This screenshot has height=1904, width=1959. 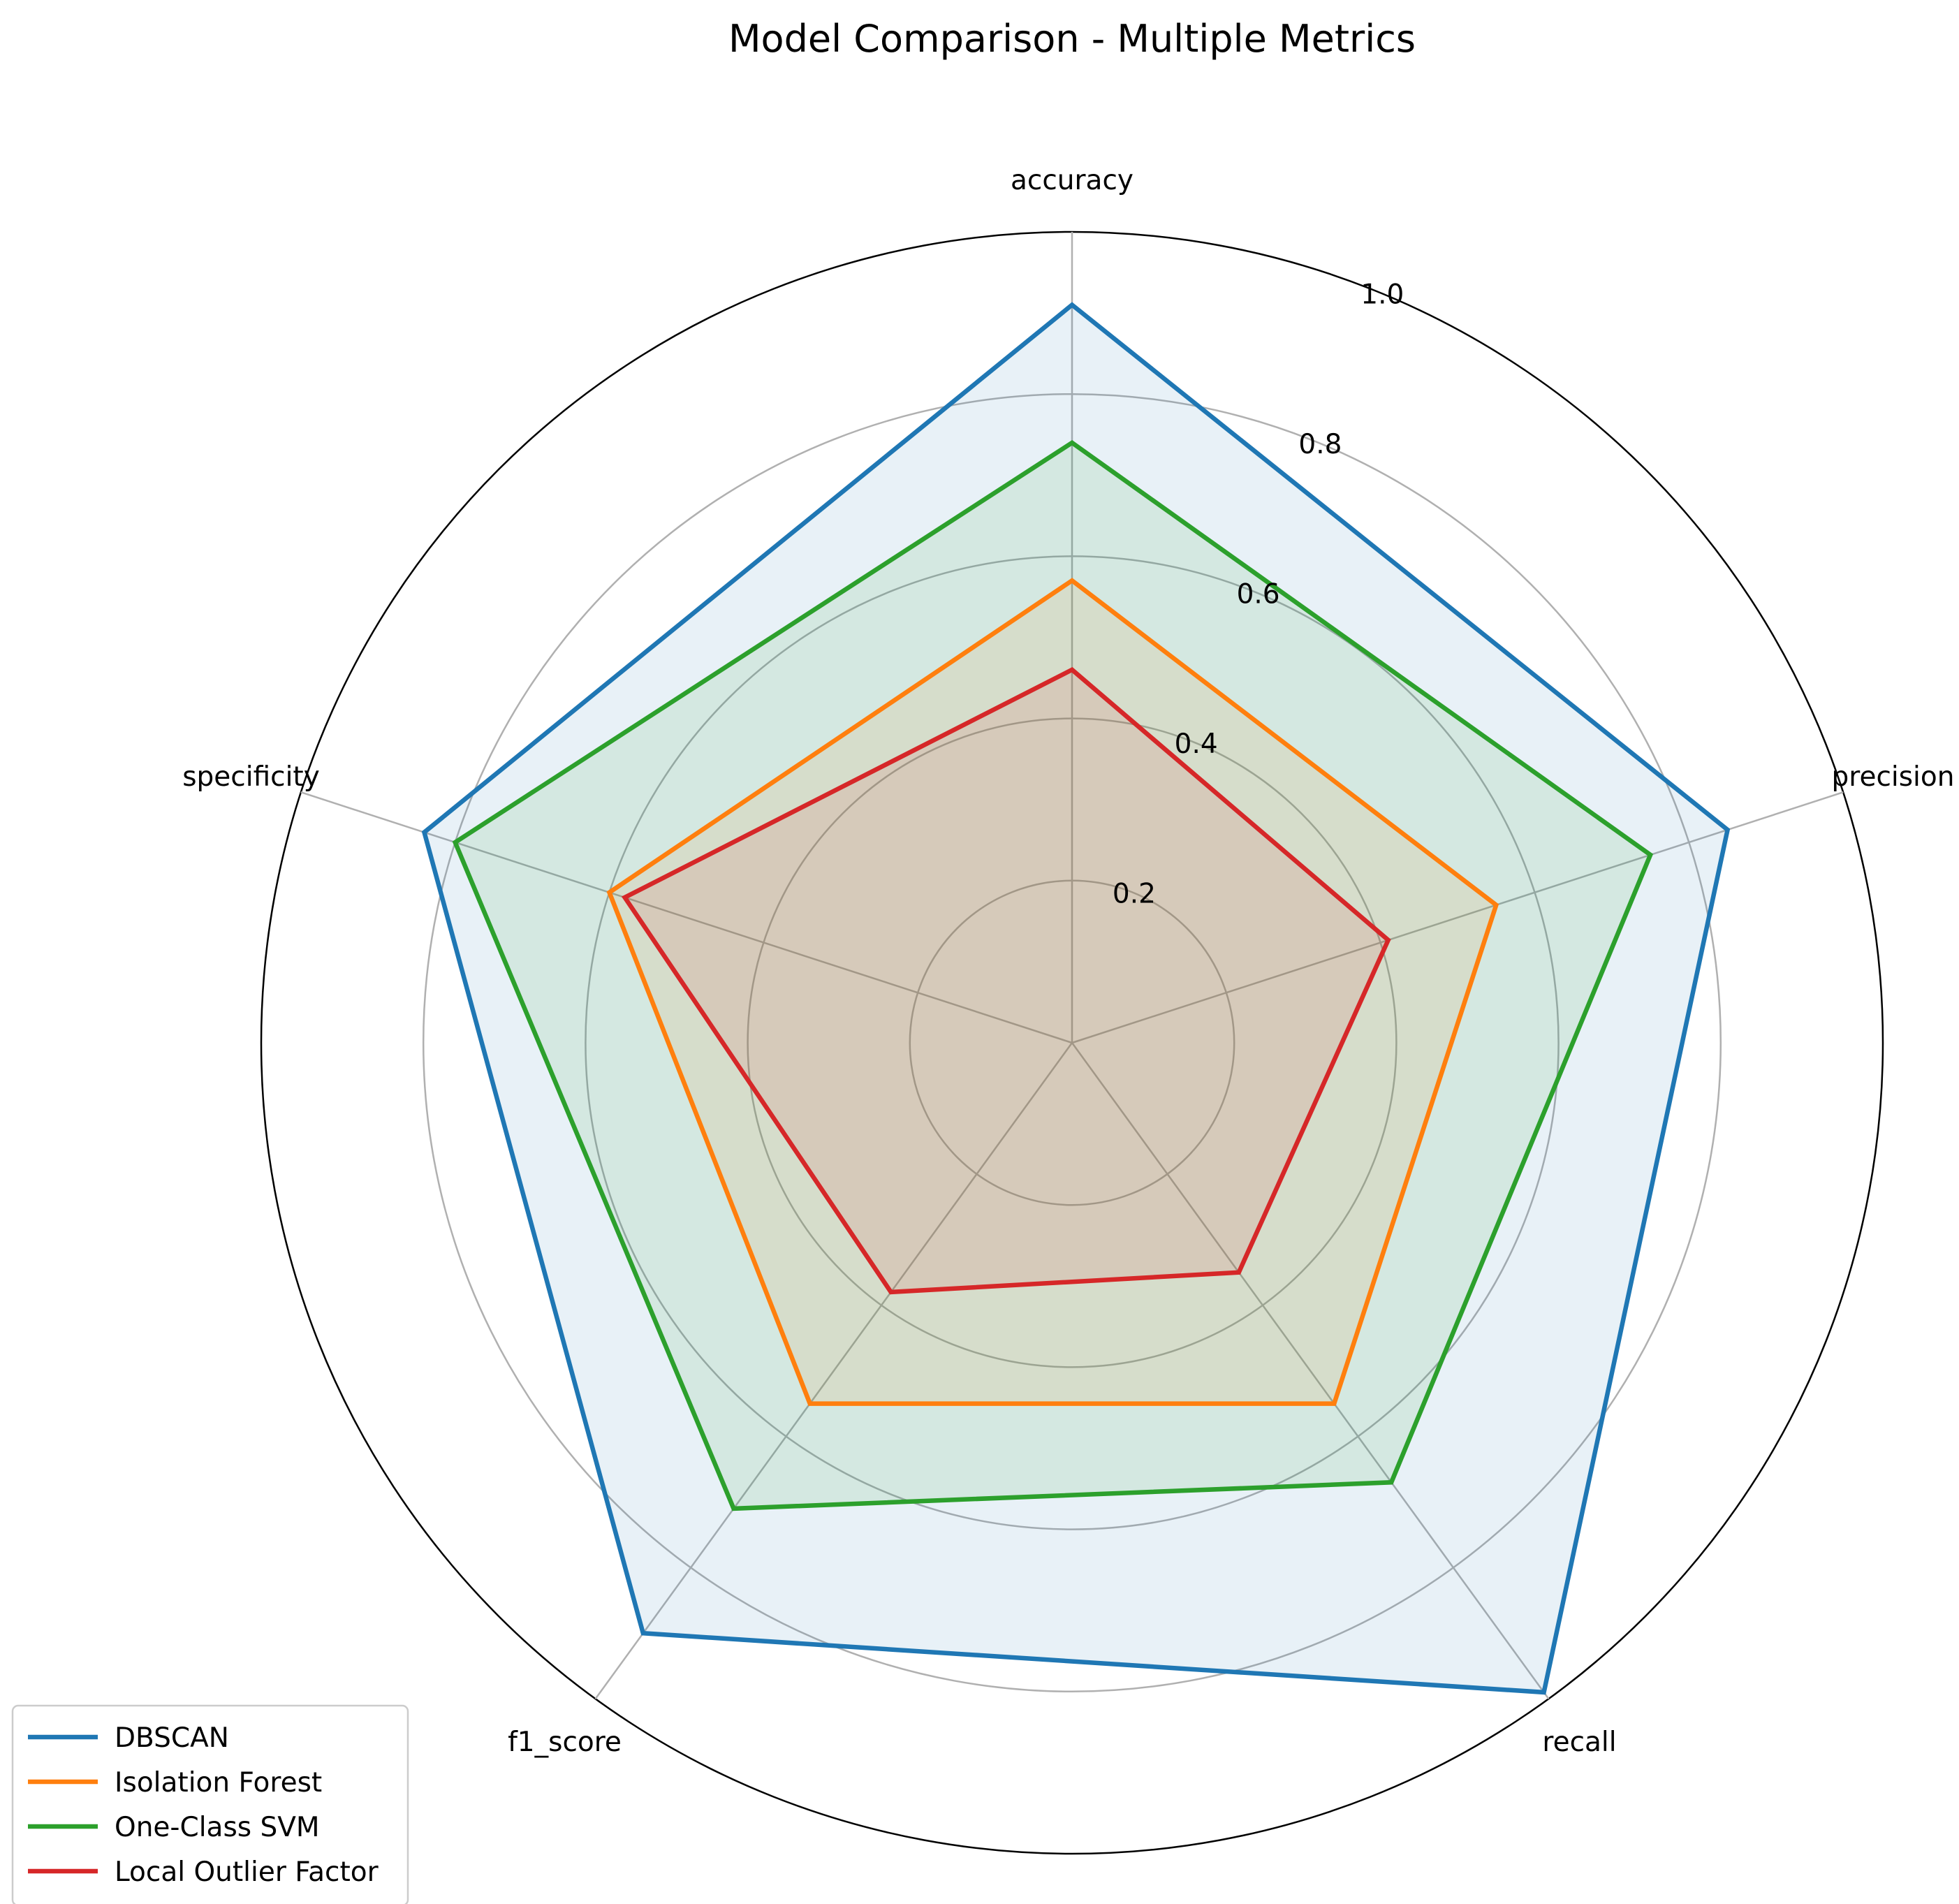 What do you see at coordinates (172, 1738) in the screenshot?
I see `legend-label: DBSCAN` at bounding box center [172, 1738].